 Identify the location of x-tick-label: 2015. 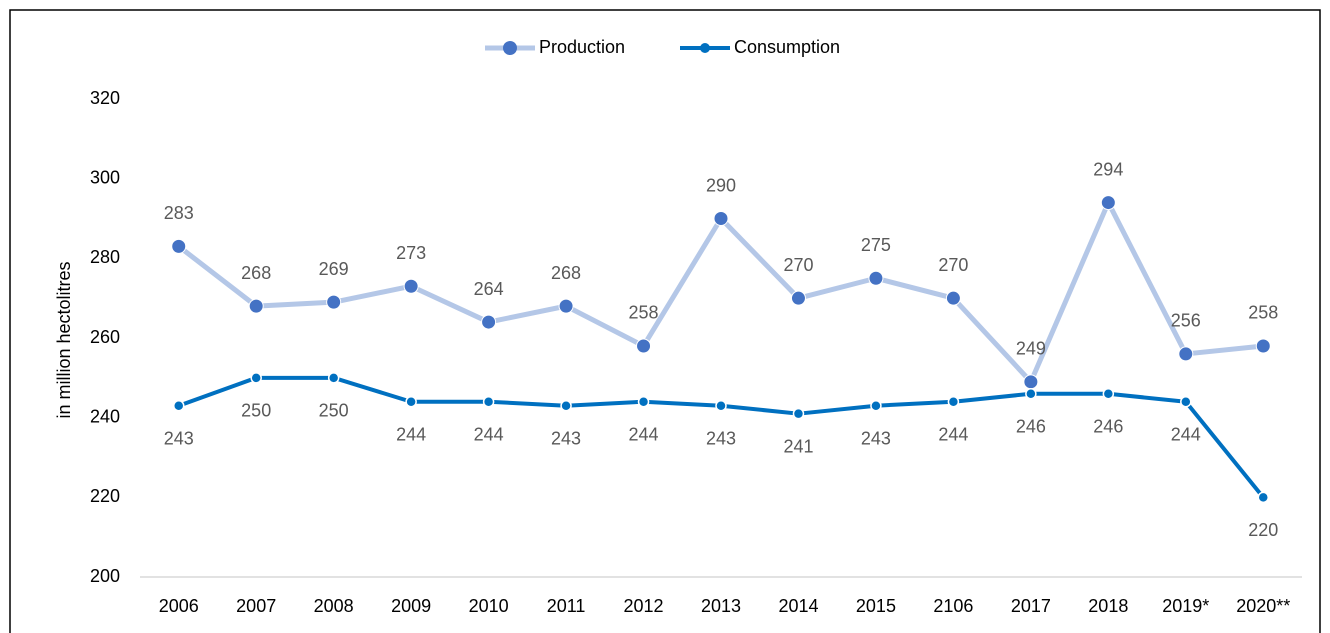
(876, 606).